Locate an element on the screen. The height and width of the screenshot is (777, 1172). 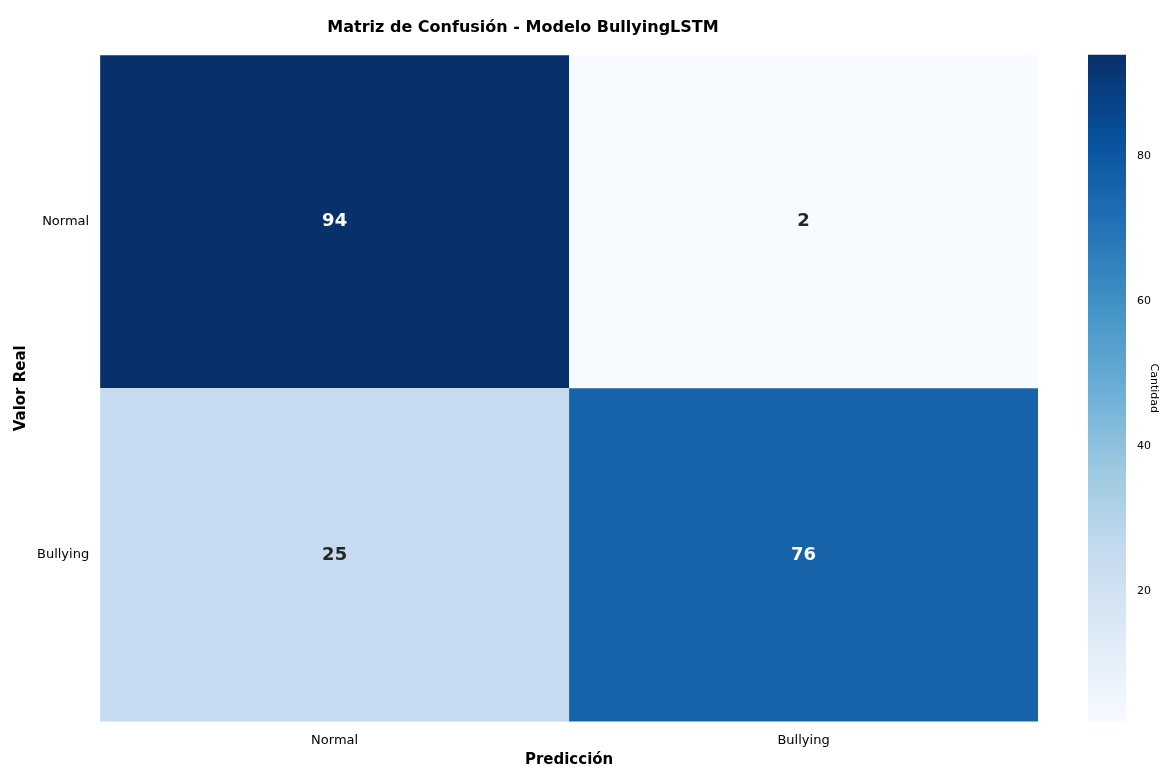
data-label: 94 is located at coordinates (335, 220).